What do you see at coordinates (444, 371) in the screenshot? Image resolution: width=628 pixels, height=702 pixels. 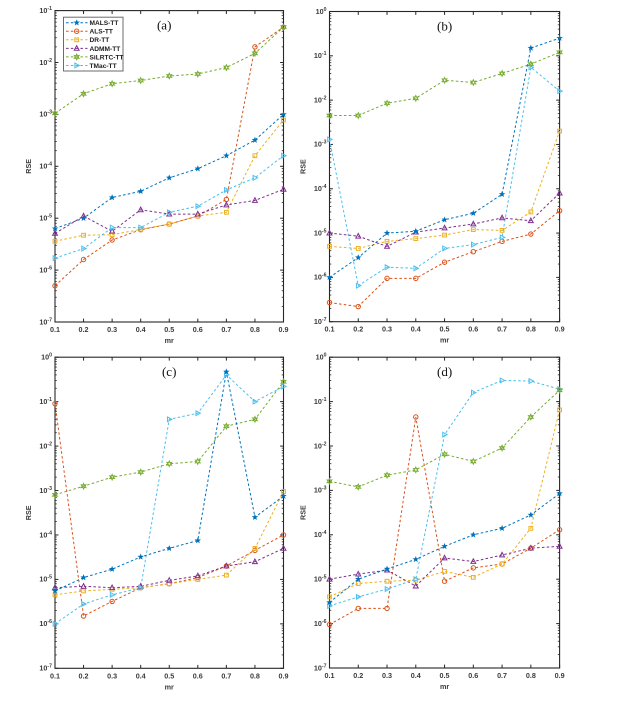 I see `svg-text: (d)` at bounding box center [444, 371].